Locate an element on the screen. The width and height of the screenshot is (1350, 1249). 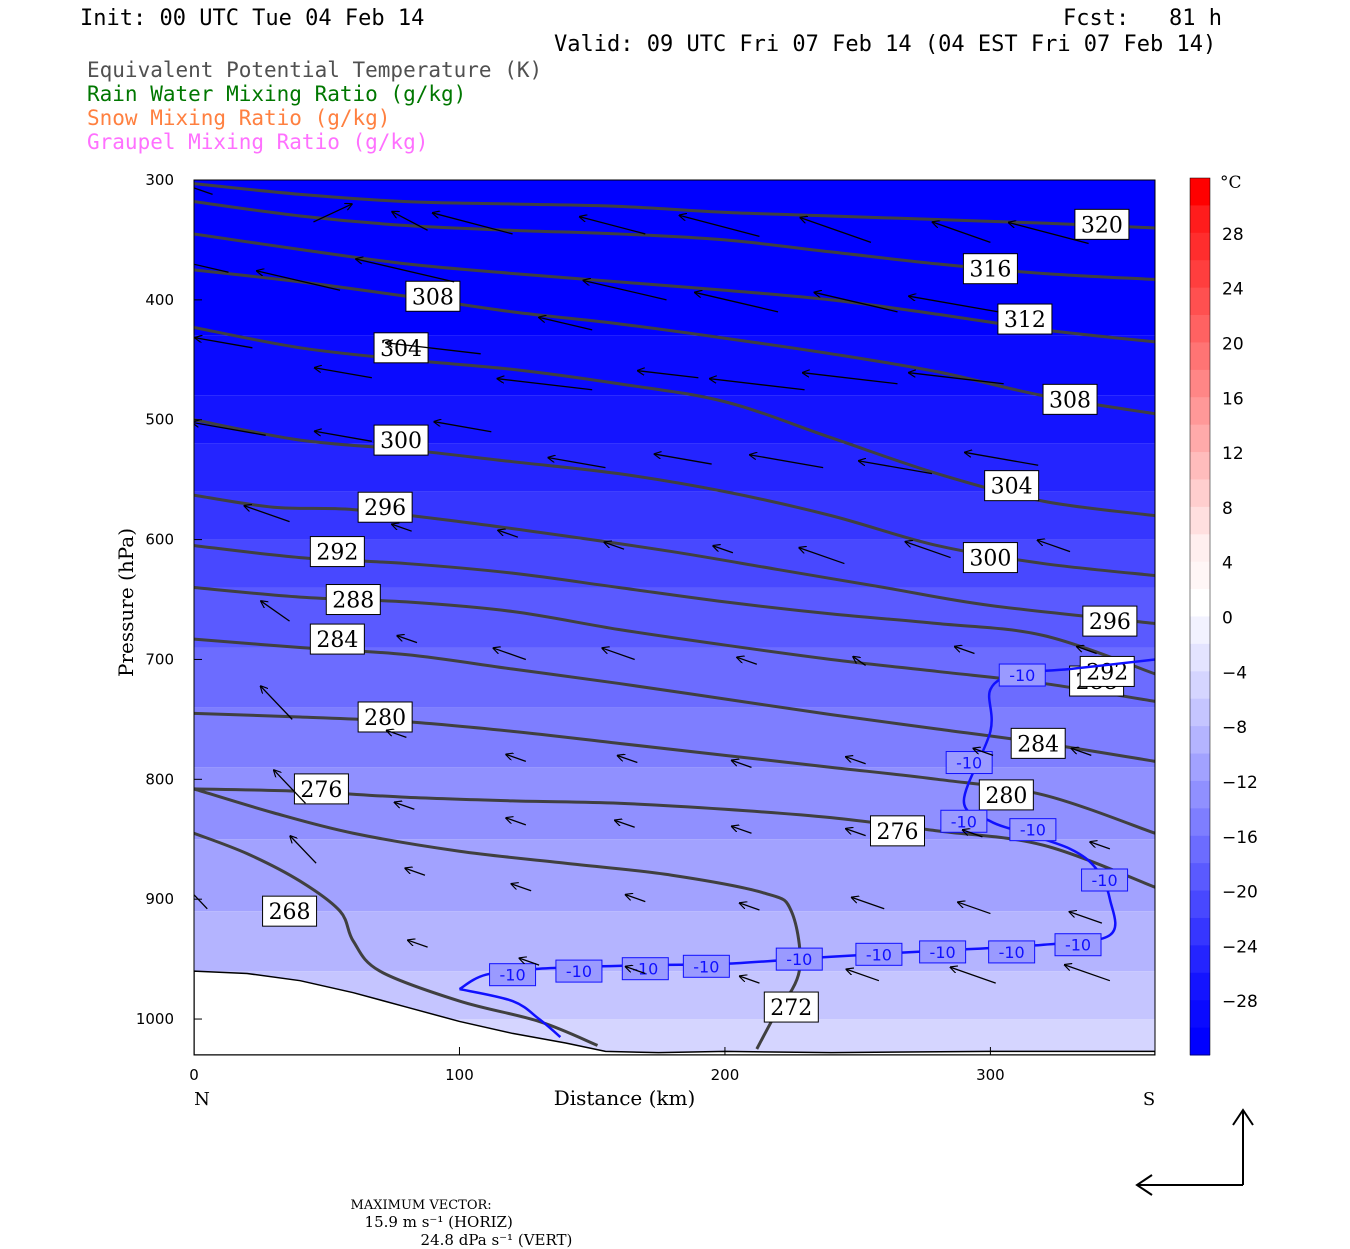
y-tick-label: 600 is located at coordinates (159, 540).